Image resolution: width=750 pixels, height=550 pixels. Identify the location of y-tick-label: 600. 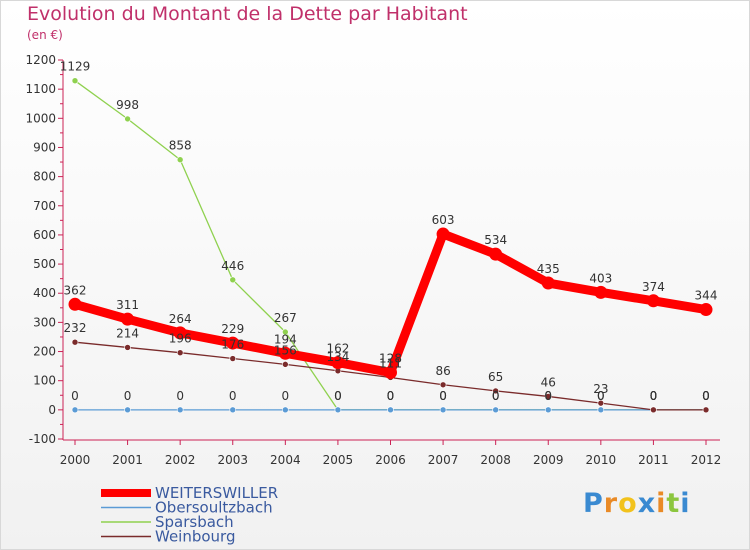
(44, 235).